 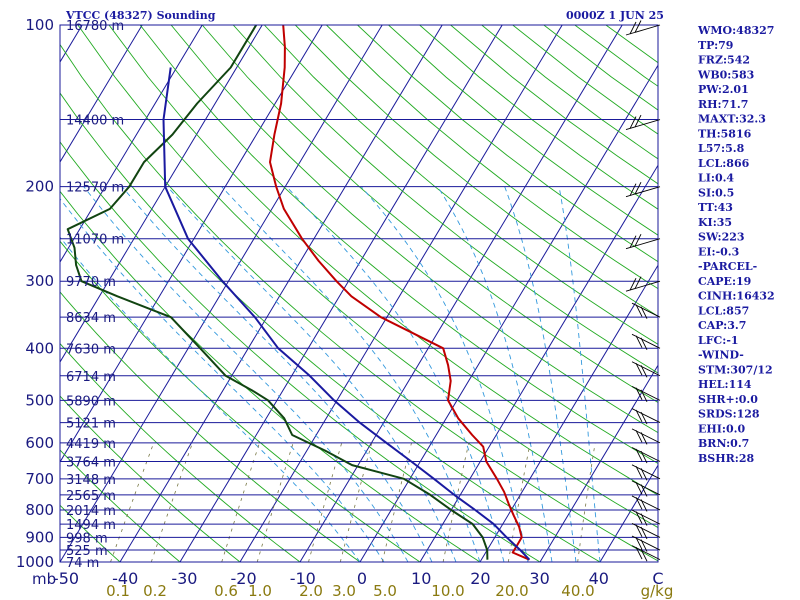 What do you see at coordinates (723, 104) in the screenshot?
I see `index-line: RH:71.7` at bounding box center [723, 104].